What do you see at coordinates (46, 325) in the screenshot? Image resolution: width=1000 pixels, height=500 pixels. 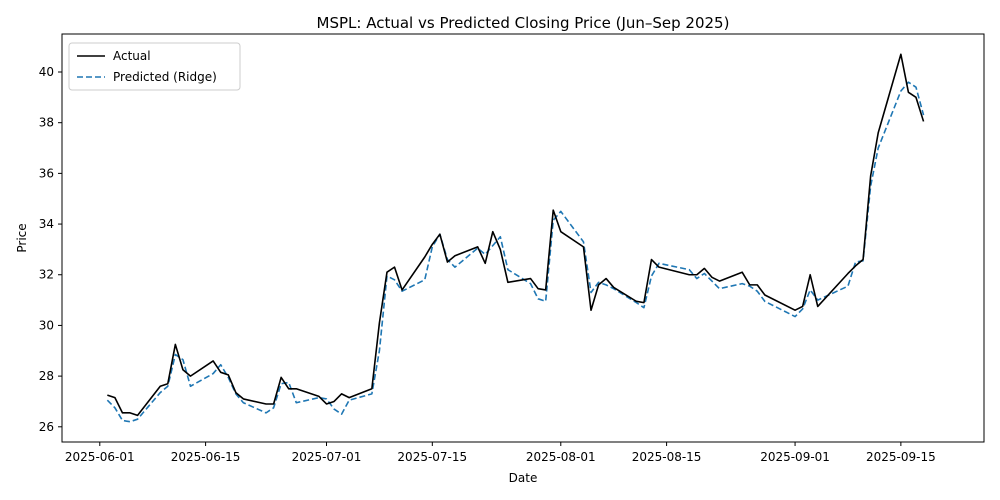 I see `y-tick-label: 30` at bounding box center [46, 325].